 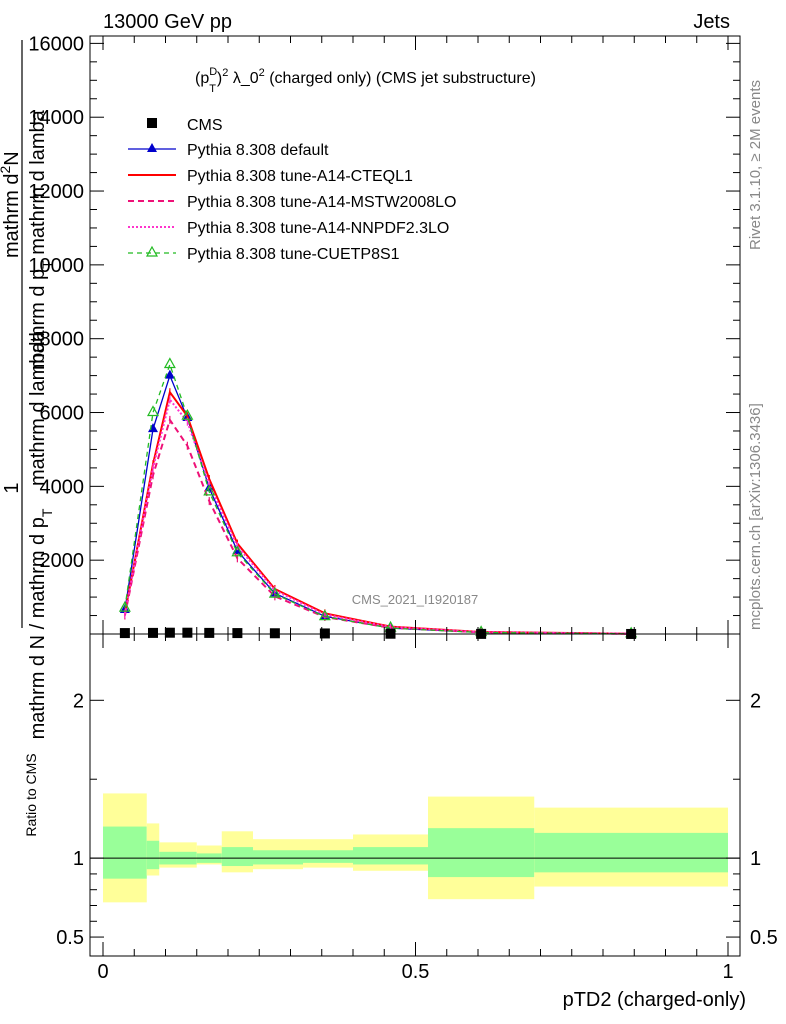 I want to click on y-tick-label: 12000, so click(x=56, y=192).